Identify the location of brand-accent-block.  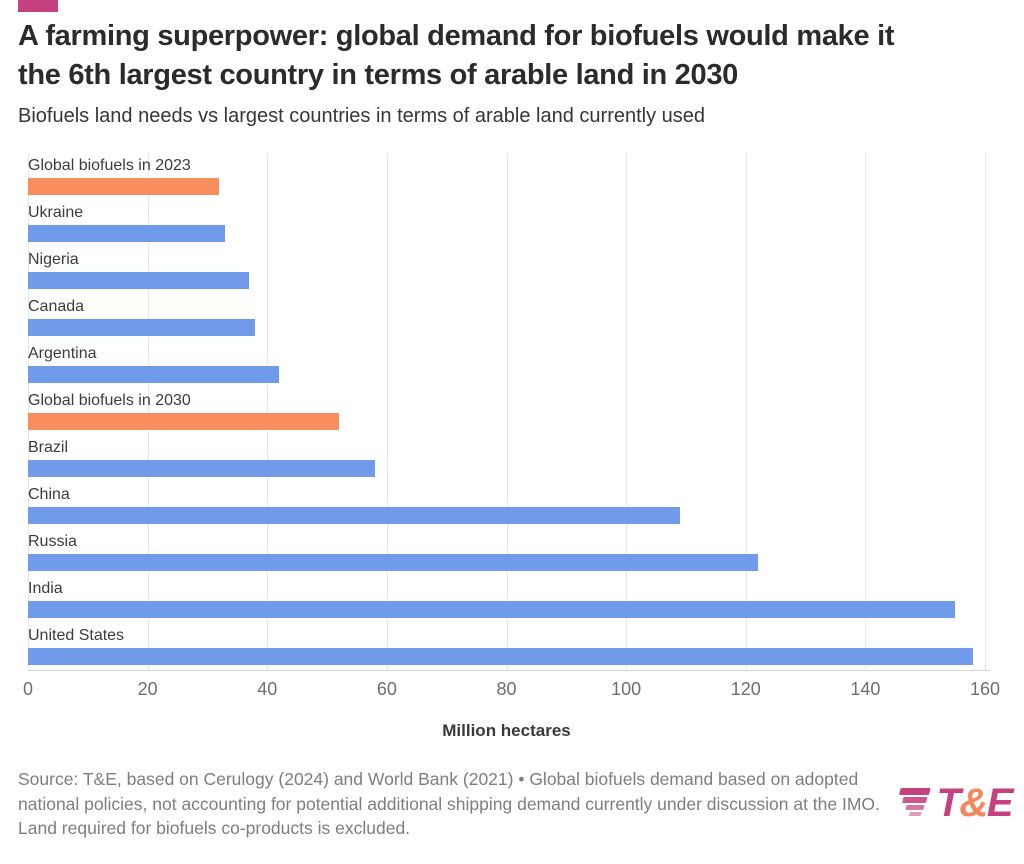
(38, 6).